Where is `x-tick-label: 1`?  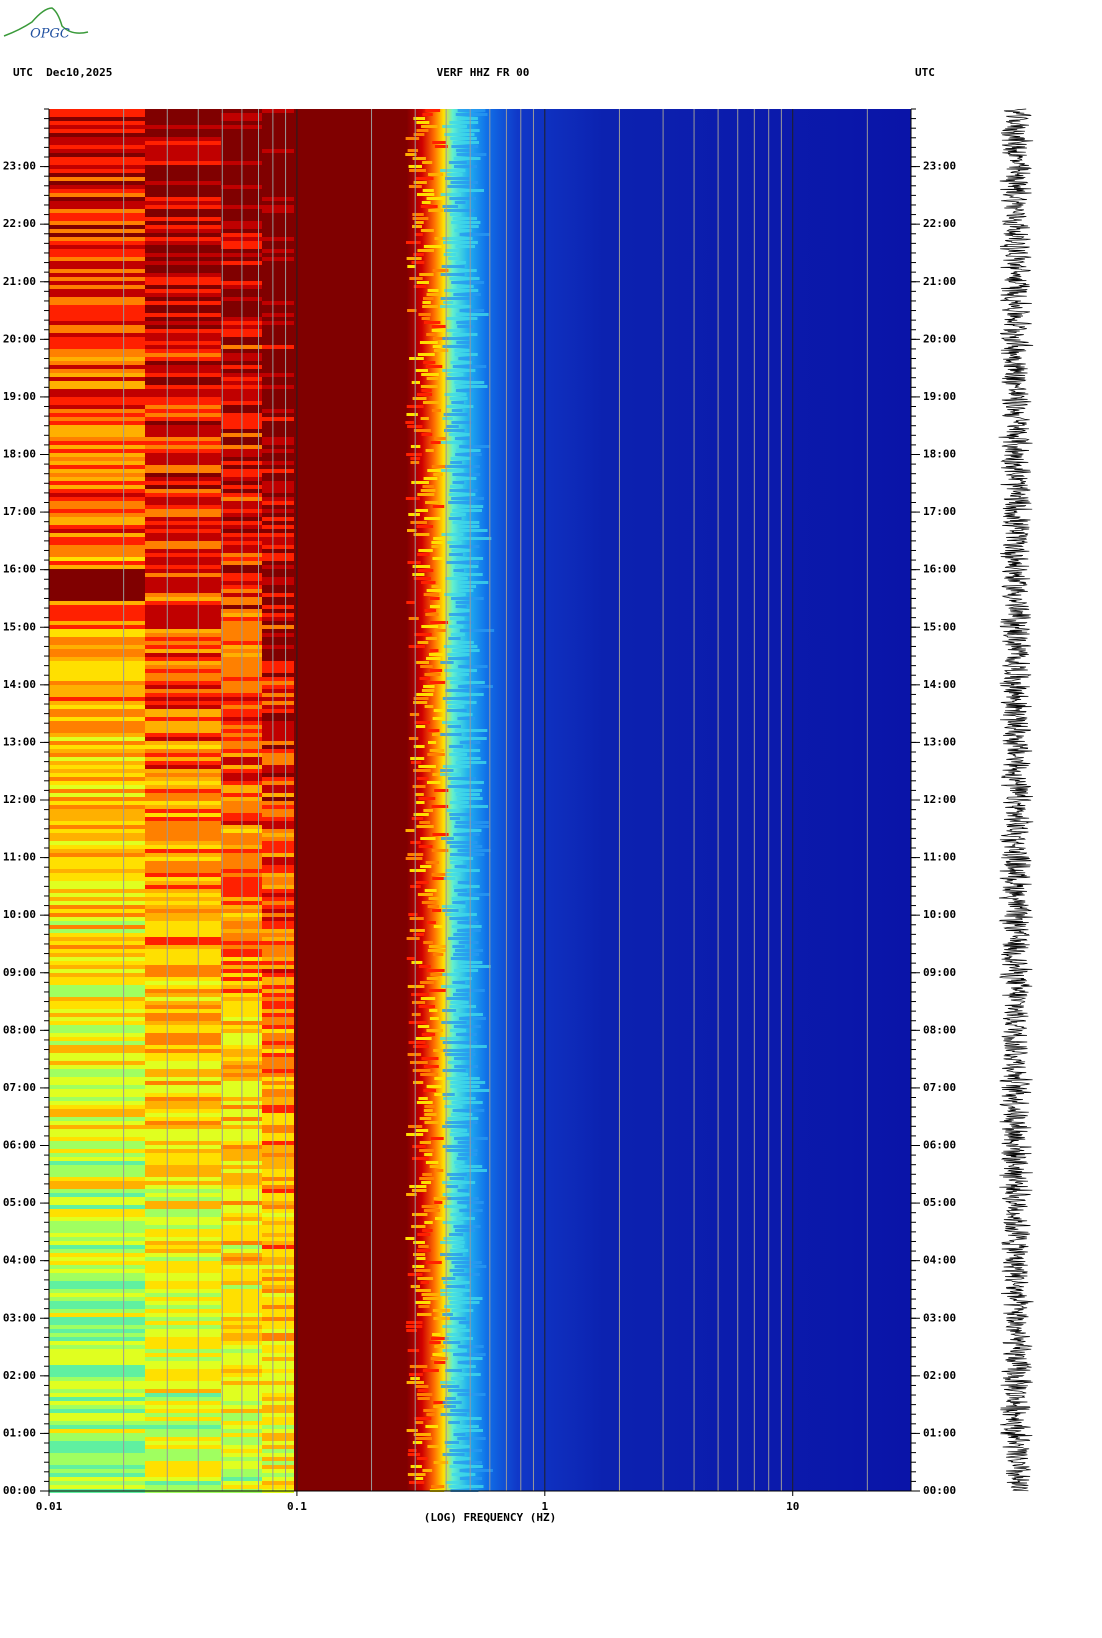
x-tick-label: 1 is located at coordinates (544, 1506).